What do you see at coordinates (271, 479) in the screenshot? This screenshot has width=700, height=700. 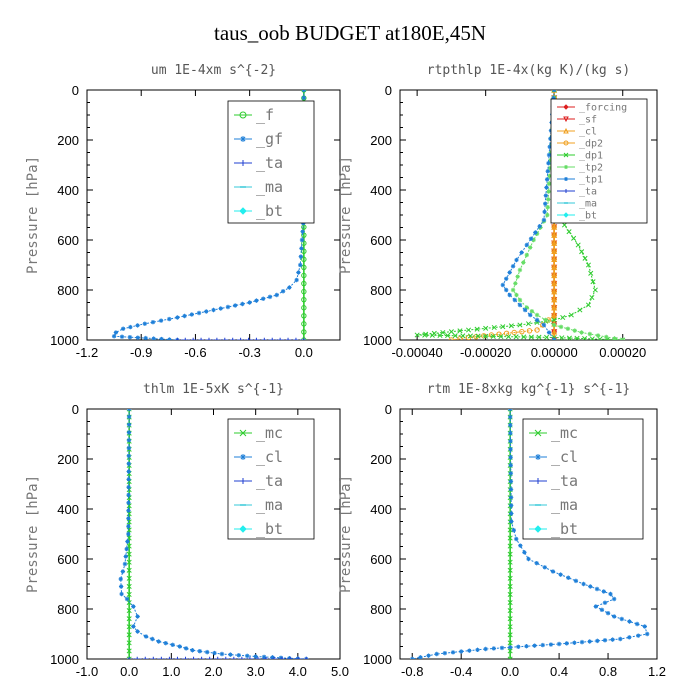 I see `legend-box` at bounding box center [271, 479].